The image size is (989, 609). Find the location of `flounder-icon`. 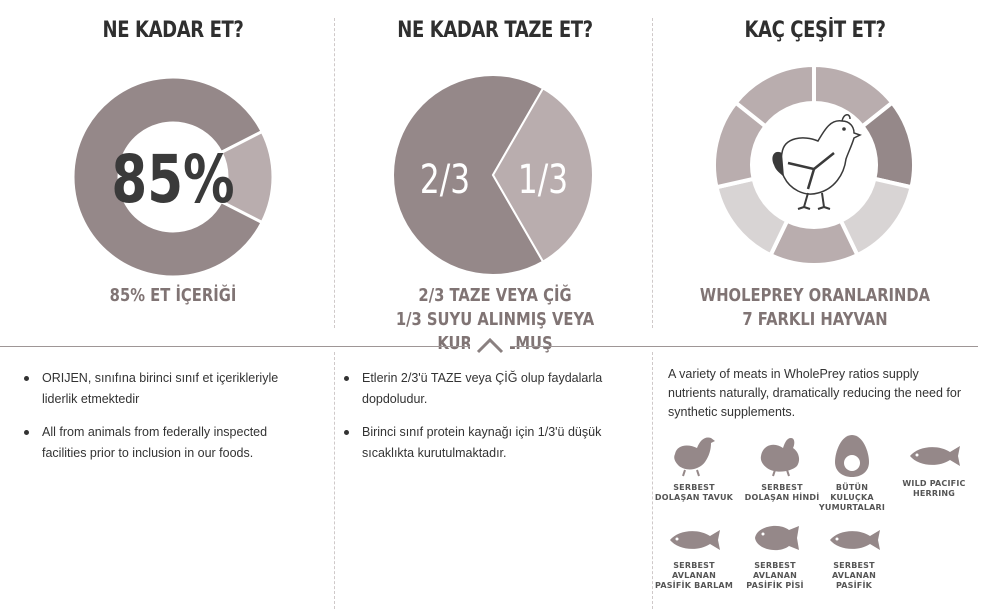

flounder-icon is located at coordinates (777, 538).